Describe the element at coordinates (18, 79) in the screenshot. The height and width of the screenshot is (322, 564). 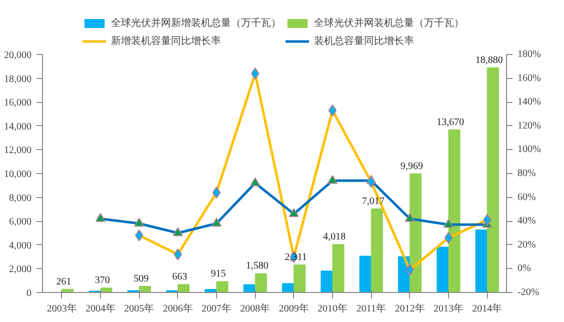
I see `y-tick-label: 18,000` at that location.